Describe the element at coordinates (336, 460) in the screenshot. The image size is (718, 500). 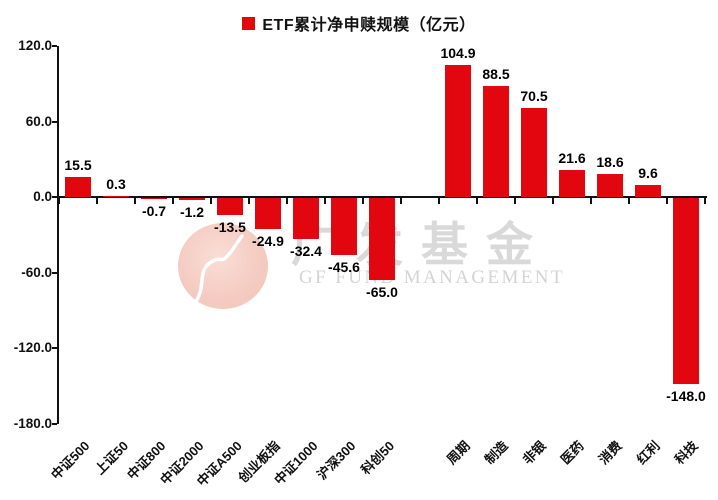
I see `x-axis-label: 沪深300` at that location.